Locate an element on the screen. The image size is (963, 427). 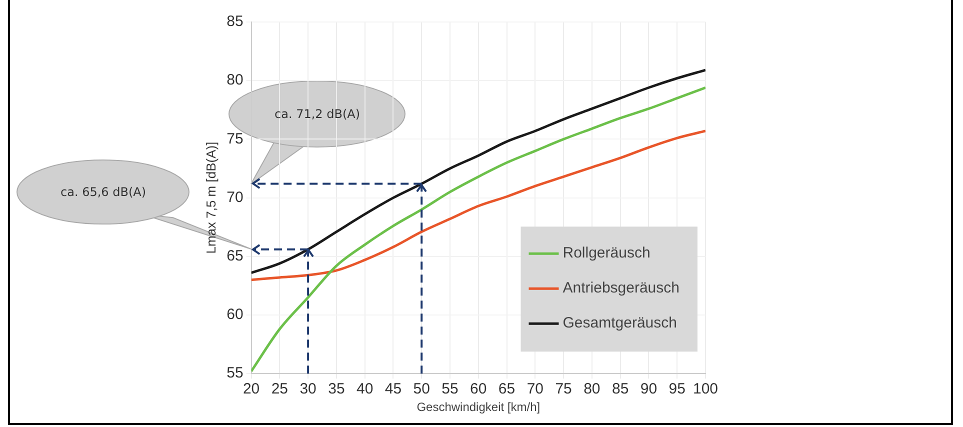
annotation: ca. 71,2 dB(A) is located at coordinates (317, 113).